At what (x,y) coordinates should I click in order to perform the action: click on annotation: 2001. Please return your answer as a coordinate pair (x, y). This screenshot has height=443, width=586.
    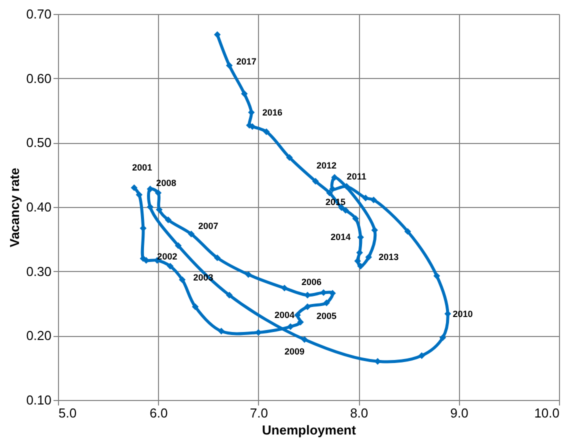
    Looking at the image, I should click on (142, 167).